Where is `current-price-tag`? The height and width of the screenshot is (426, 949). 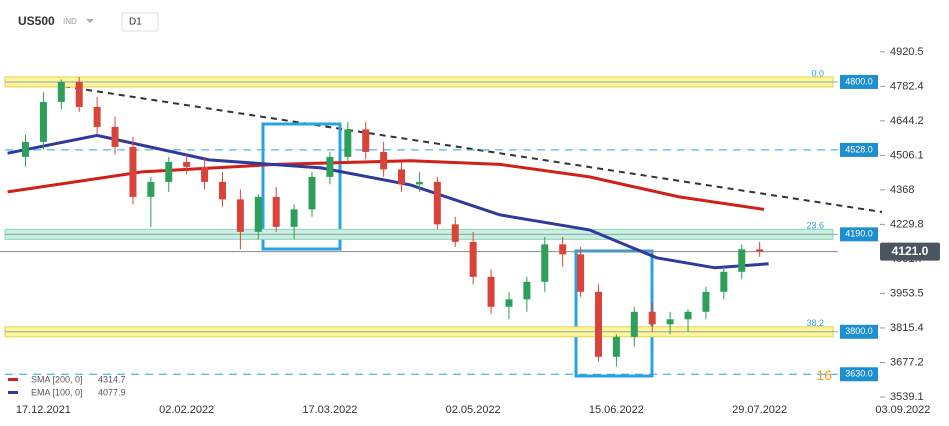 current-price-tag is located at coordinates (910, 251).